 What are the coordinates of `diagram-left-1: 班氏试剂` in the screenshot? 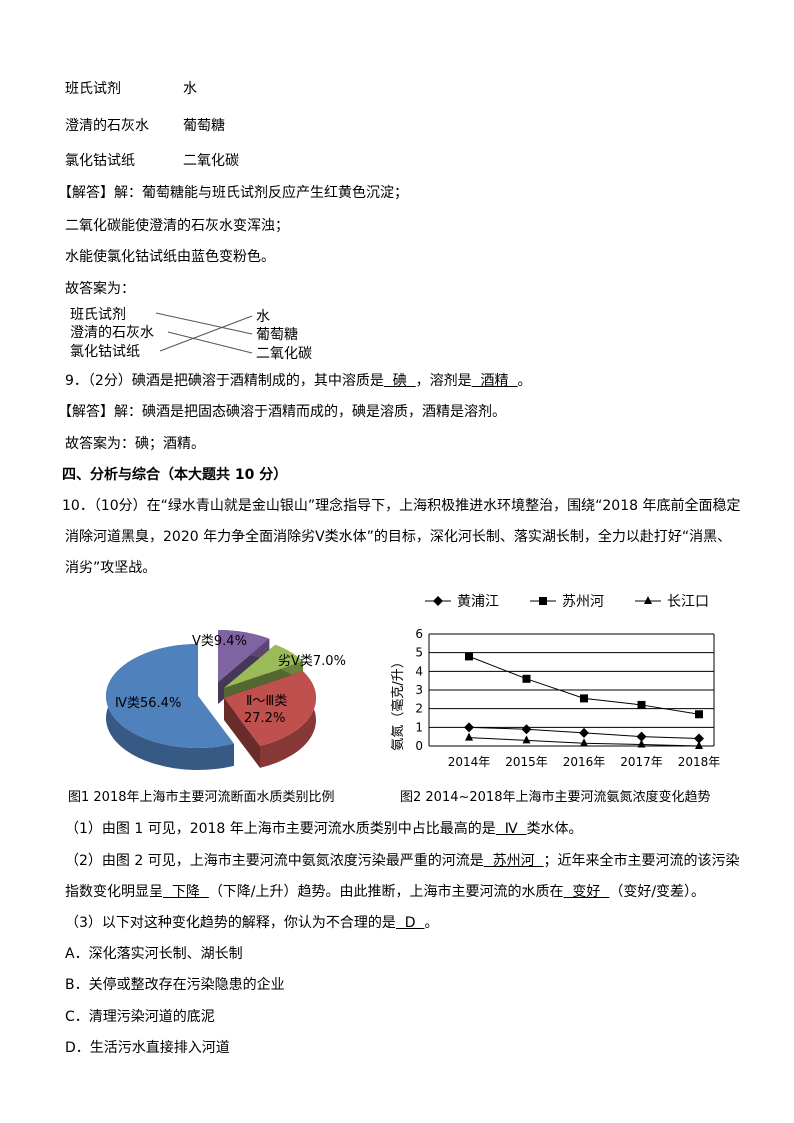 It's located at (98, 315).